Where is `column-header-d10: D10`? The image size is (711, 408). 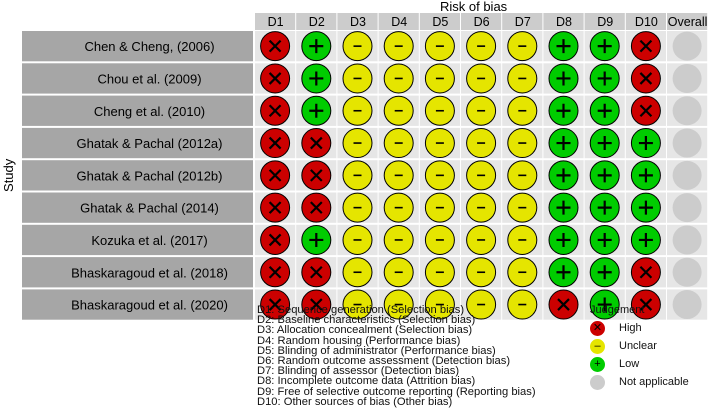
column-header-d10: D10 is located at coordinates (646, 22).